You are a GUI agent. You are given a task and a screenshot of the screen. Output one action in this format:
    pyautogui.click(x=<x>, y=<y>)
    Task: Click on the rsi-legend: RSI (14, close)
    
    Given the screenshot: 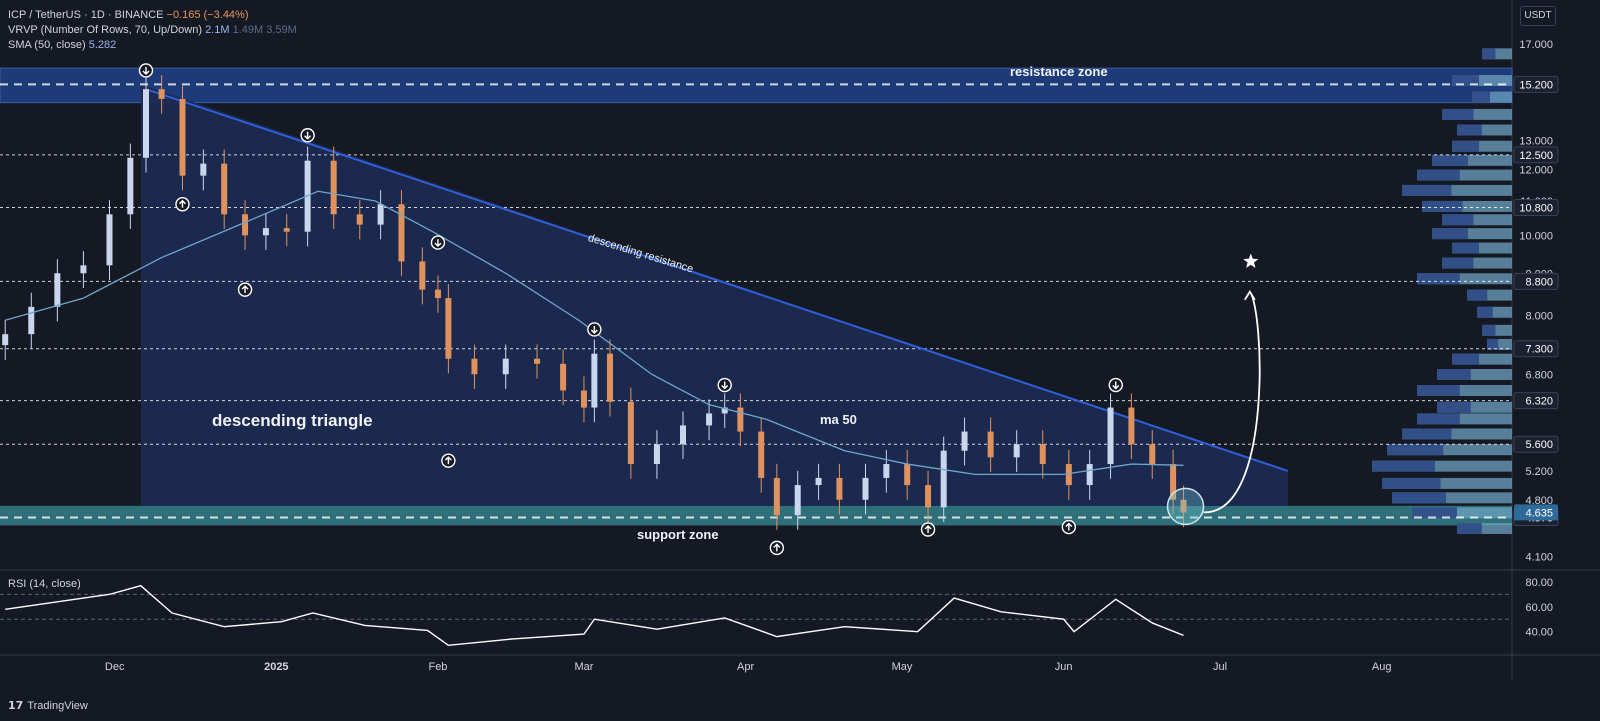 What is the action you would take?
    pyautogui.click(x=44, y=584)
    